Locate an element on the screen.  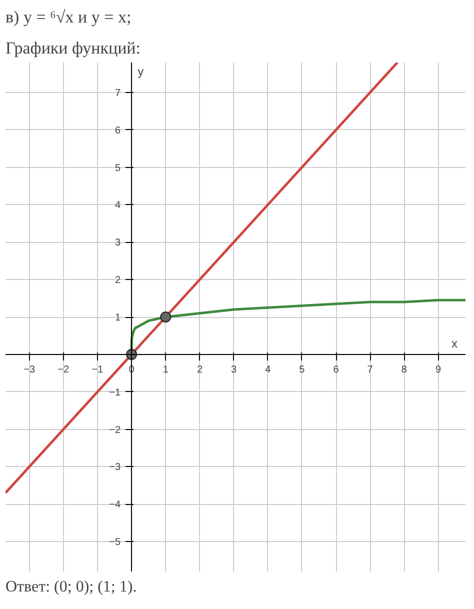
x-tick-label: 2 is located at coordinates (199, 370).